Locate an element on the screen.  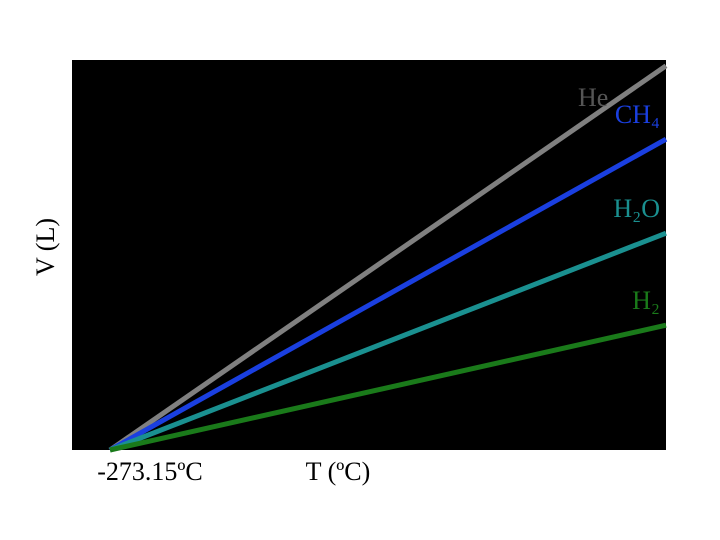
legend-label: H₂ is located at coordinates (646, 300).